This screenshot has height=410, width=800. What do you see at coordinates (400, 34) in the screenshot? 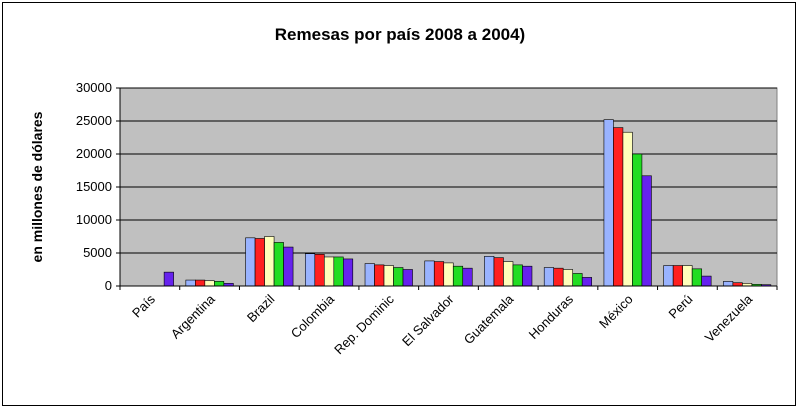
I see `chart-title: Remesas por país 2008 a 2004)` at bounding box center [400, 34].